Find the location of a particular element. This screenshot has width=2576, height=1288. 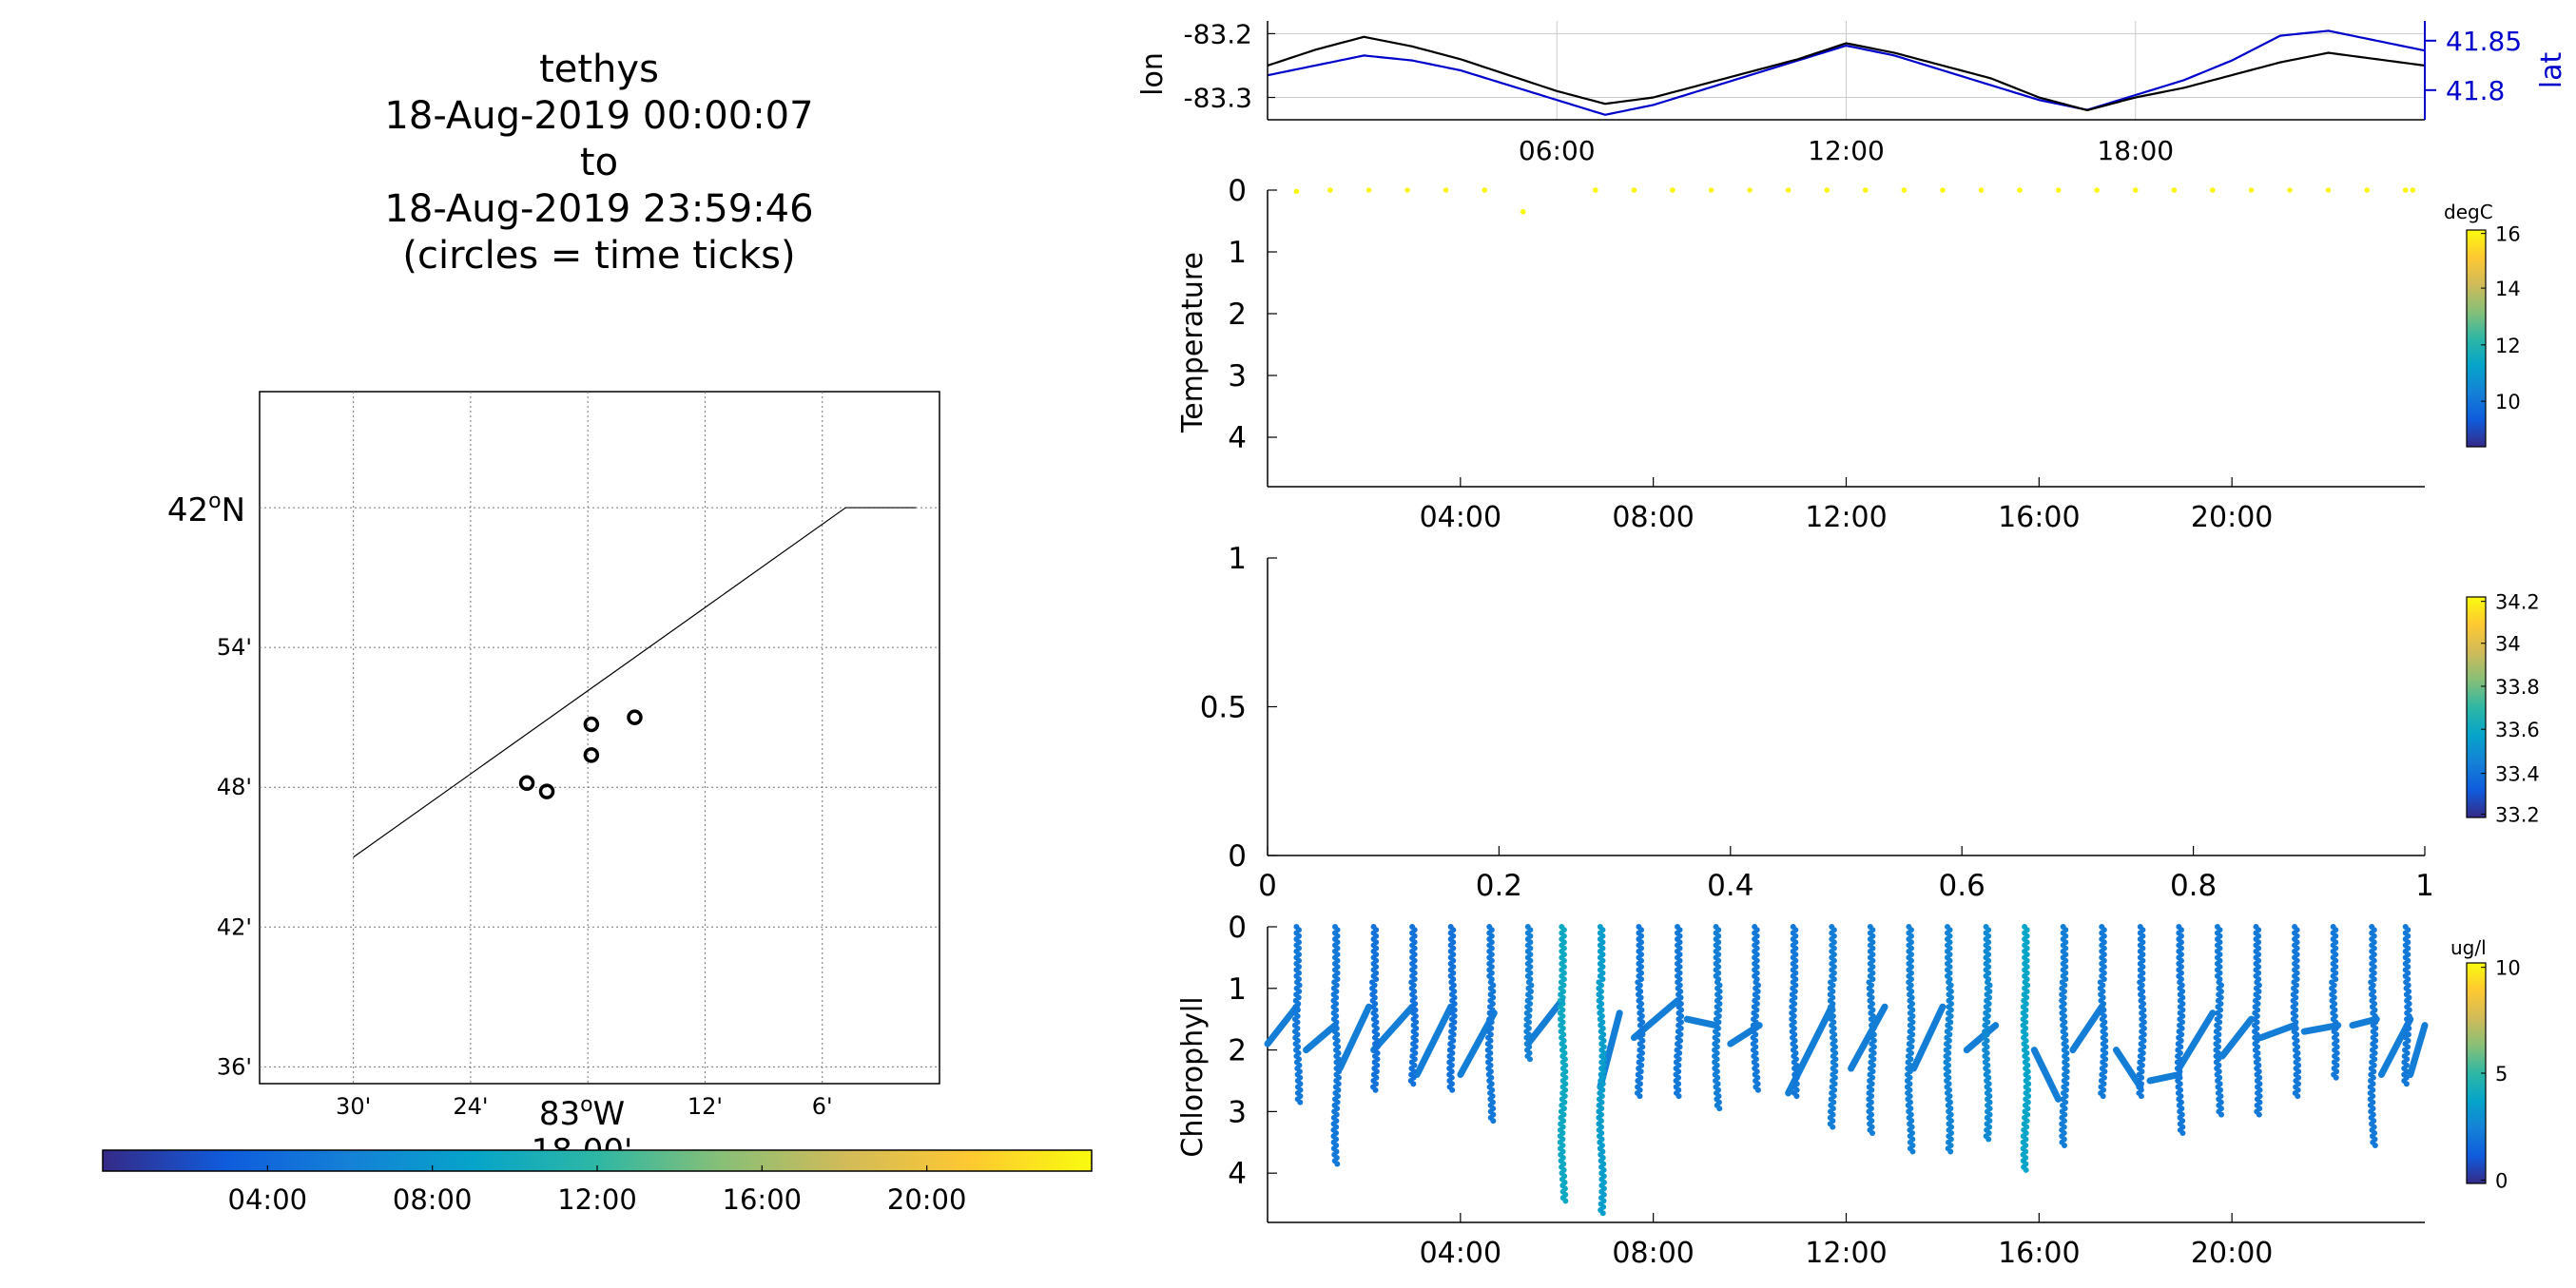

temperature-y-tick-label: 2 is located at coordinates (1237, 315).